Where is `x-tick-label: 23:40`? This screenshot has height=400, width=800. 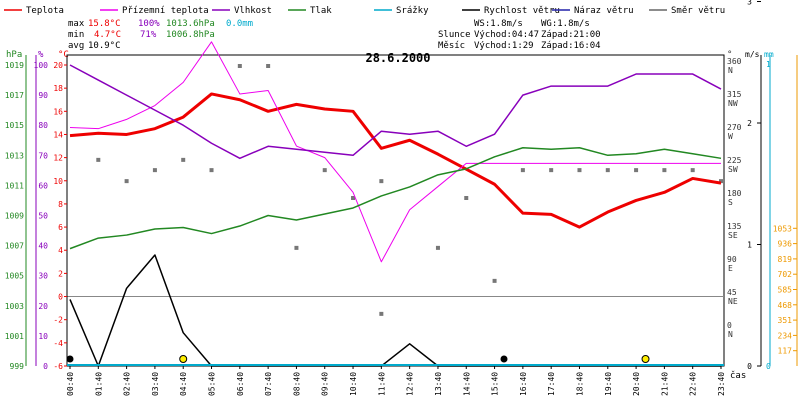 x-tick-label: 23:40 is located at coordinates (721, 384).